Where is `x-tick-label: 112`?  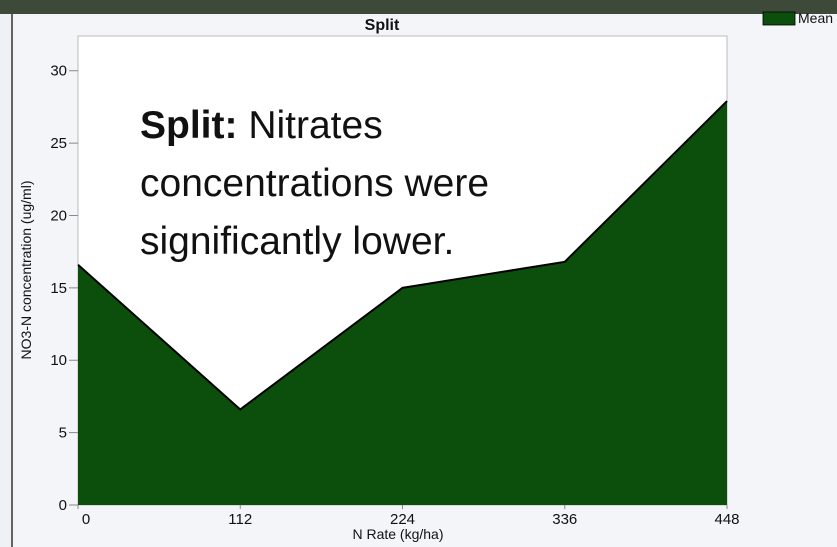
x-tick-label: 112 is located at coordinates (240, 519).